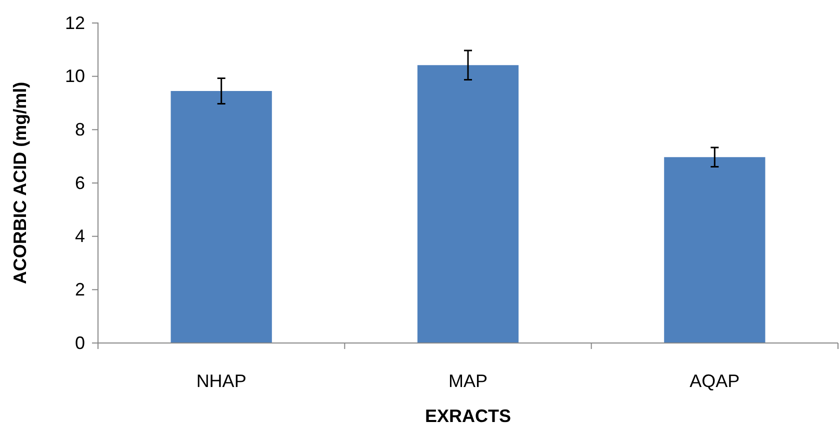 The width and height of the screenshot is (840, 429). What do you see at coordinates (468, 381) in the screenshot?
I see `x-tick-label: MAP` at bounding box center [468, 381].